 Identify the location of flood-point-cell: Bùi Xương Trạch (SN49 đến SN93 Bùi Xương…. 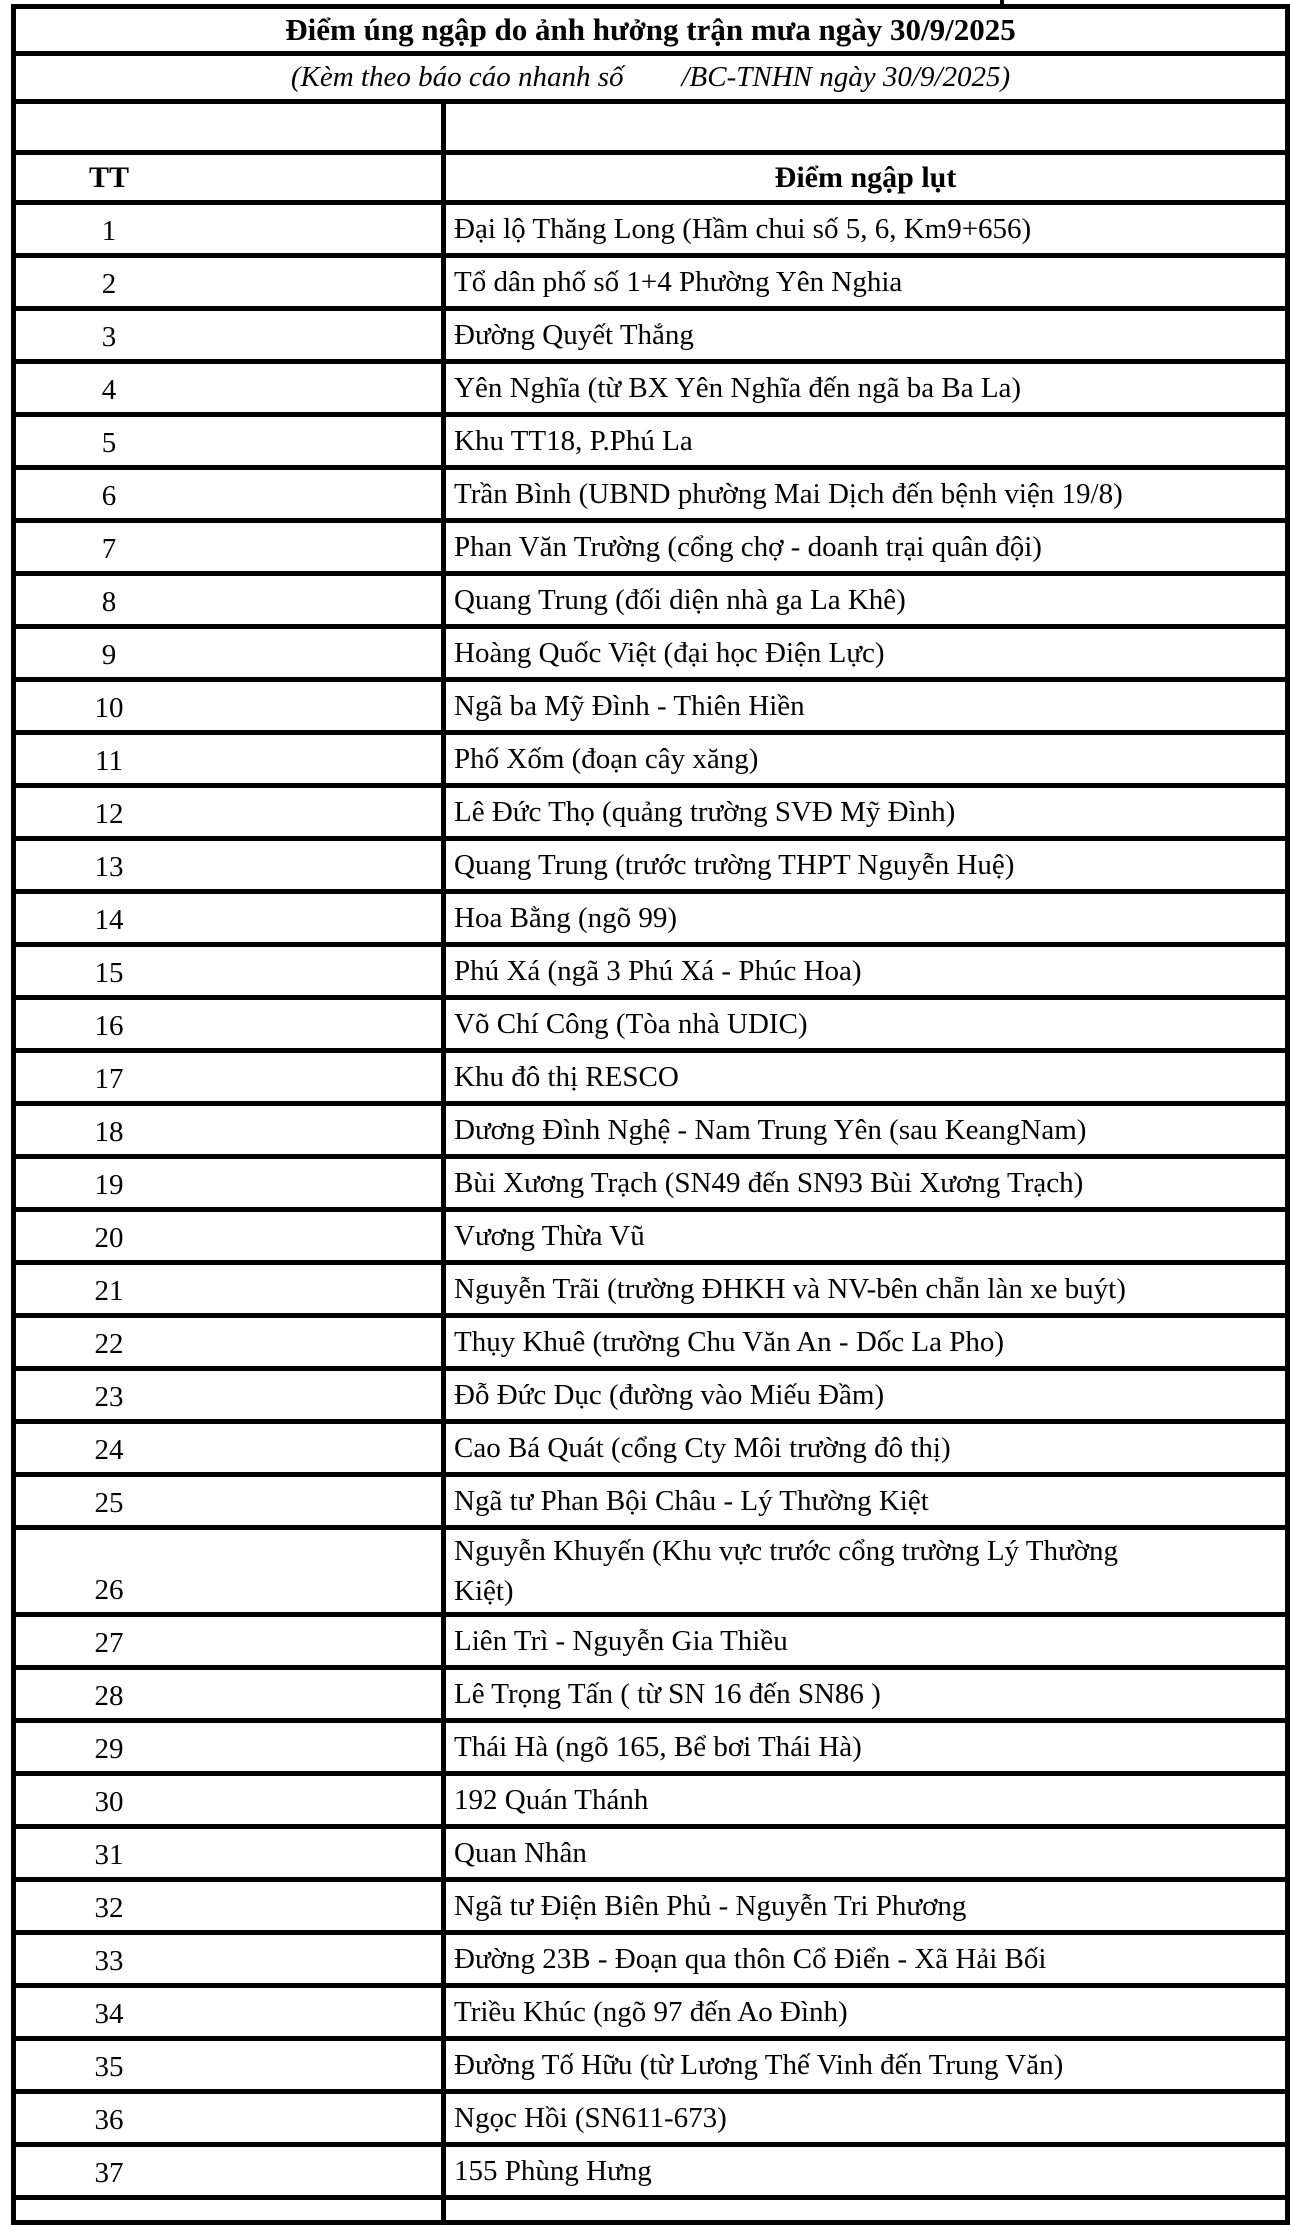
(865, 1183).